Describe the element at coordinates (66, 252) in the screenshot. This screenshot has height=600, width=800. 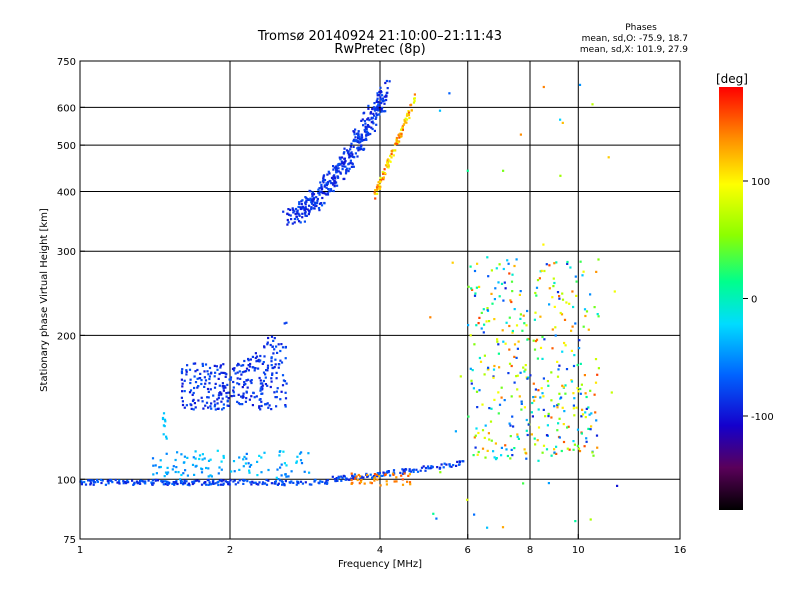
I see `y-tick-label: 300` at that location.